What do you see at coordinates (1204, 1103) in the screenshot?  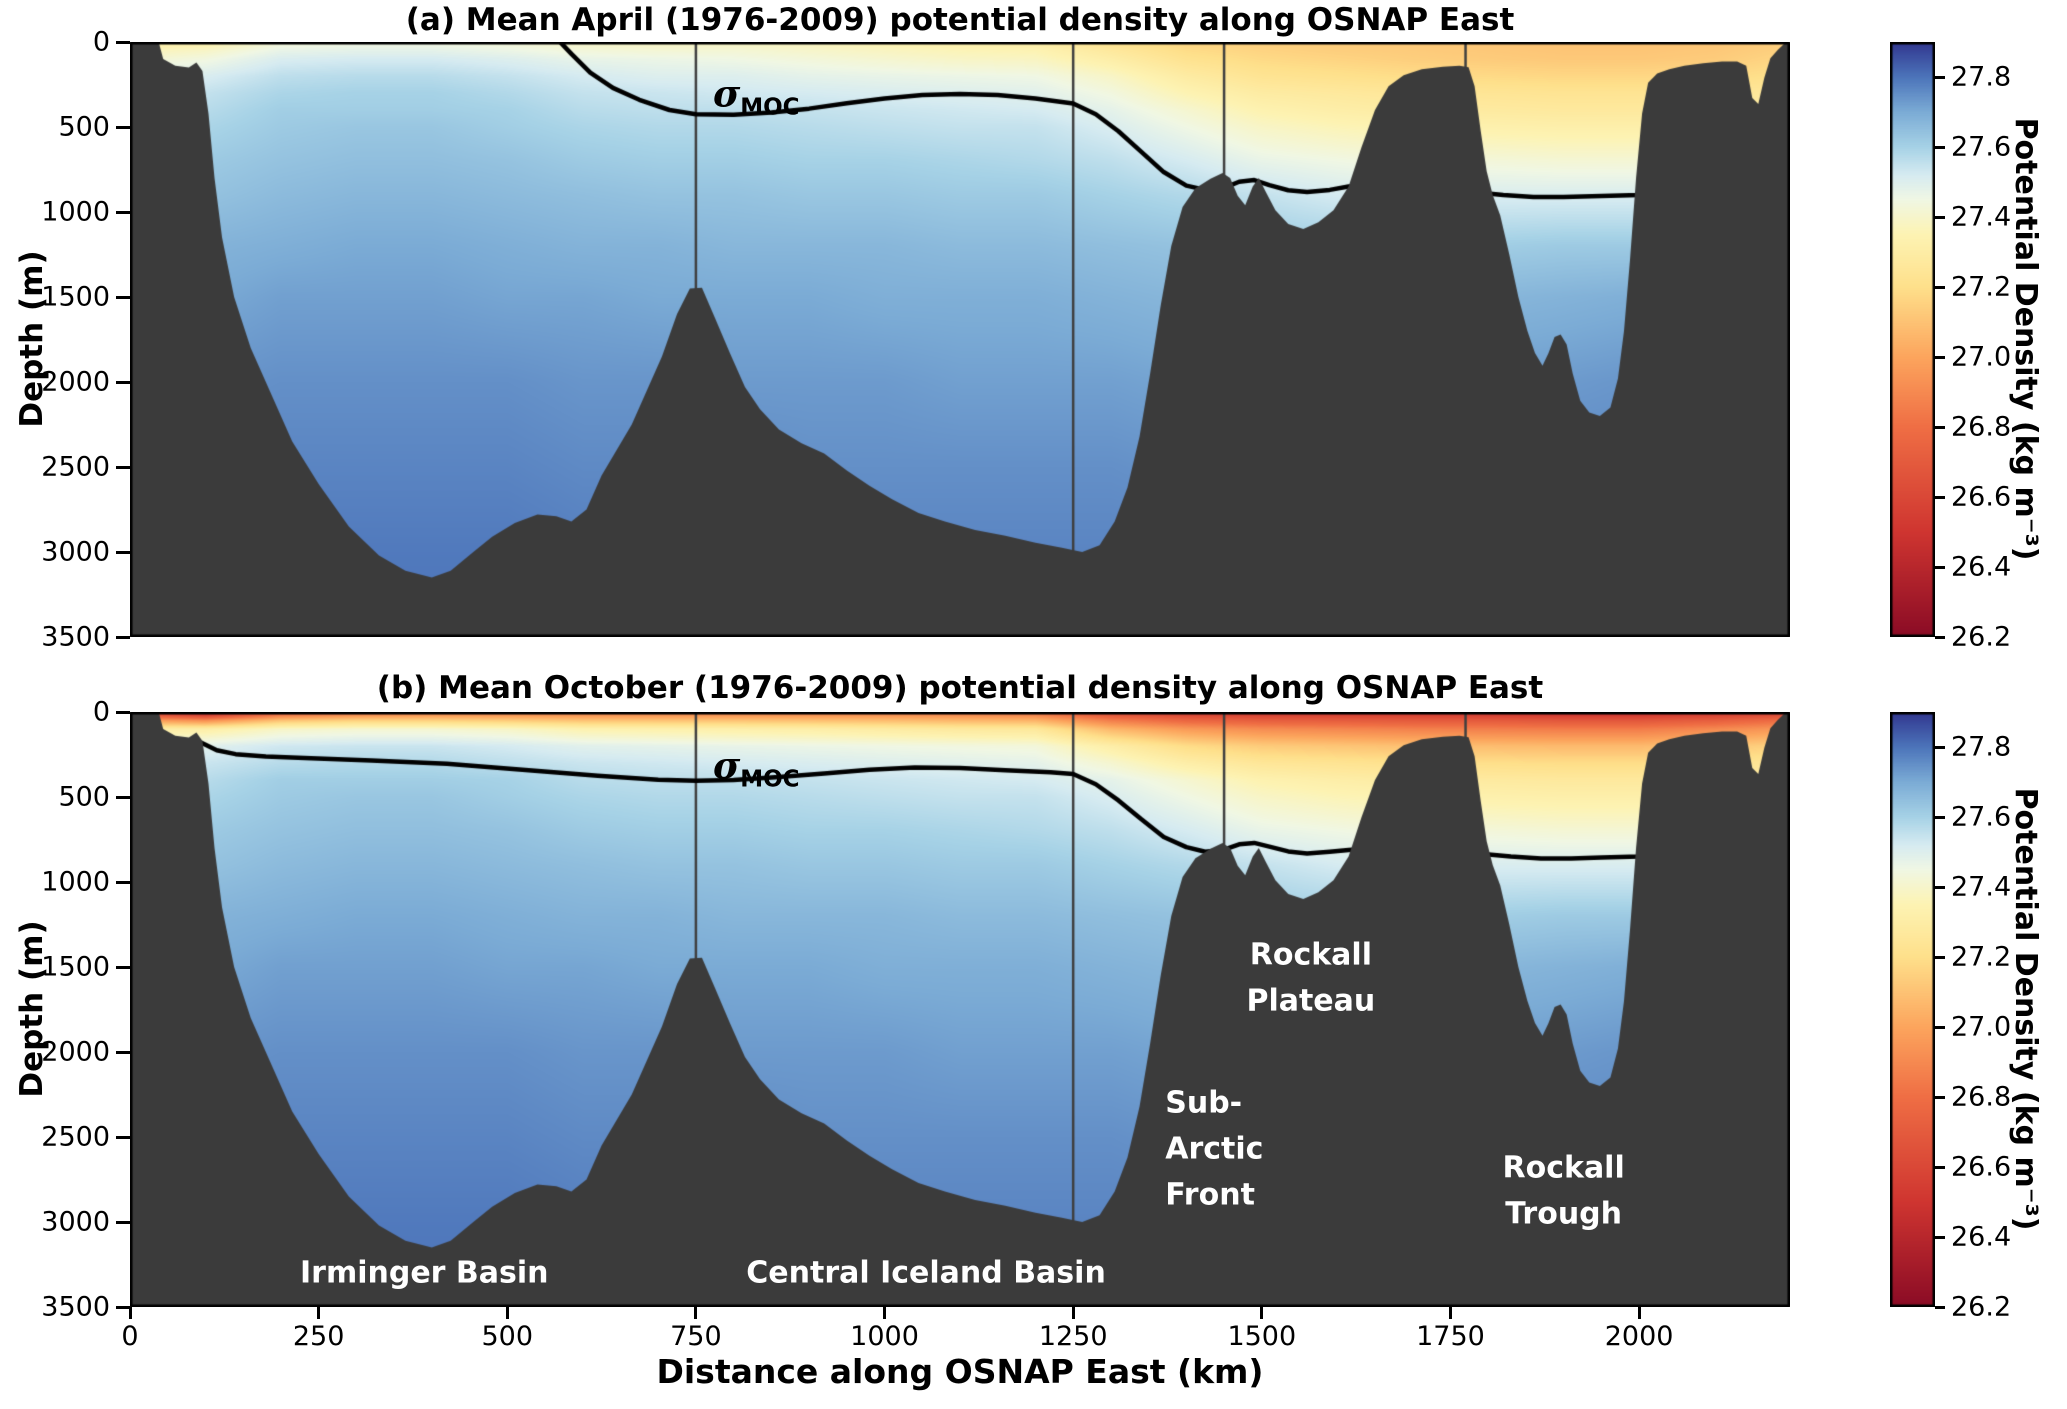 I see `annotation-sub: Sub-` at bounding box center [1204, 1103].